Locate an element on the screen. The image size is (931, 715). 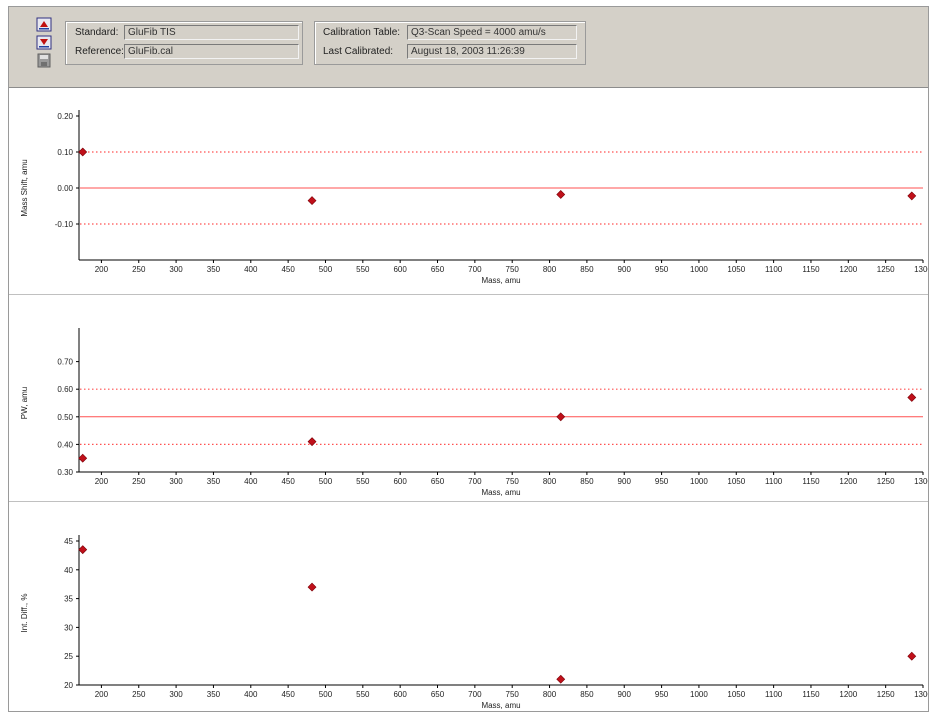
calibrate-up-icon is located at coordinates (44, 24).